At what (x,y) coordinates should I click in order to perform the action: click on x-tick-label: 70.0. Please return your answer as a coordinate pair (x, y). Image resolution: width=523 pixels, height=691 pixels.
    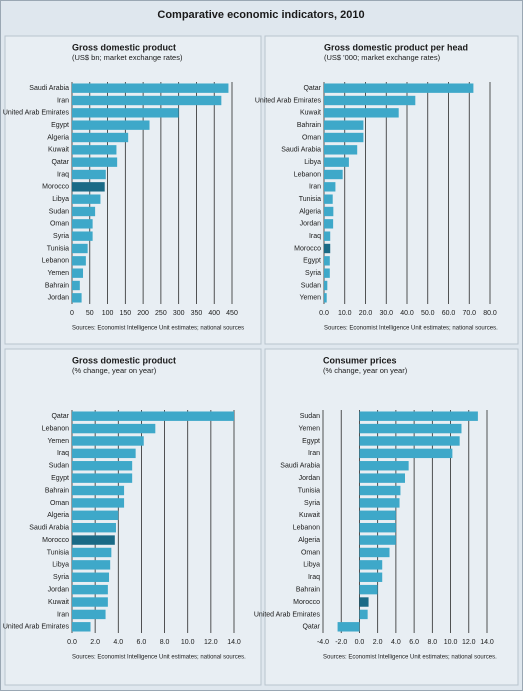
    Looking at the image, I should click on (469, 313).